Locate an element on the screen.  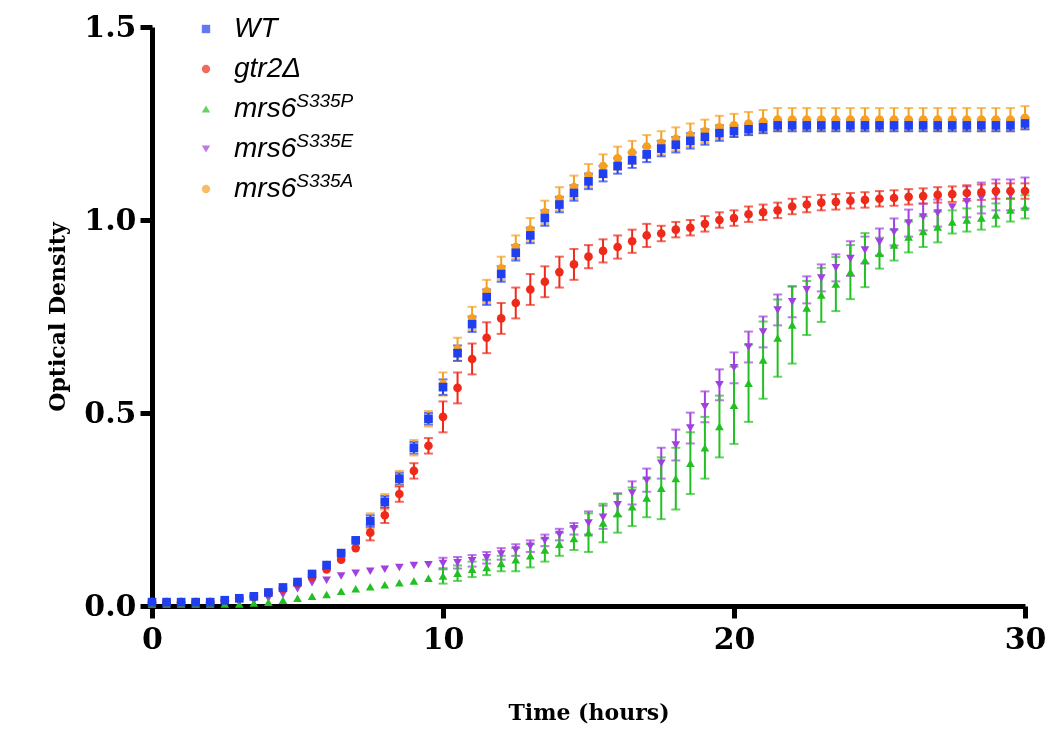
y-tick-label: 1.5 is located at coordinates (110, 26).